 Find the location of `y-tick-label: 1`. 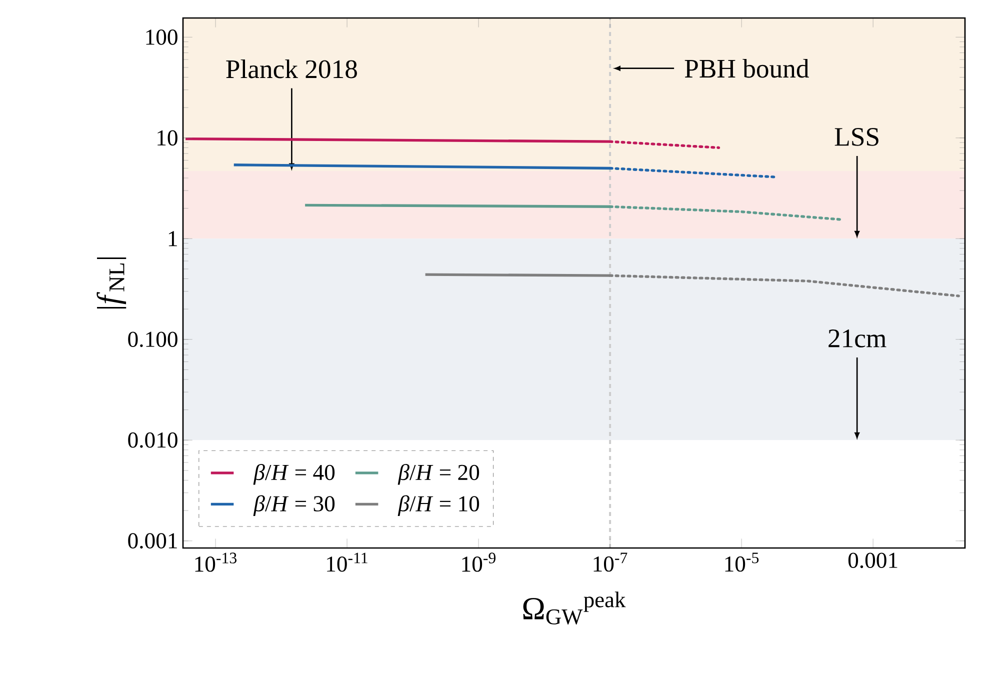

y-tick-label: 1 is located at coordinates (172, 238).